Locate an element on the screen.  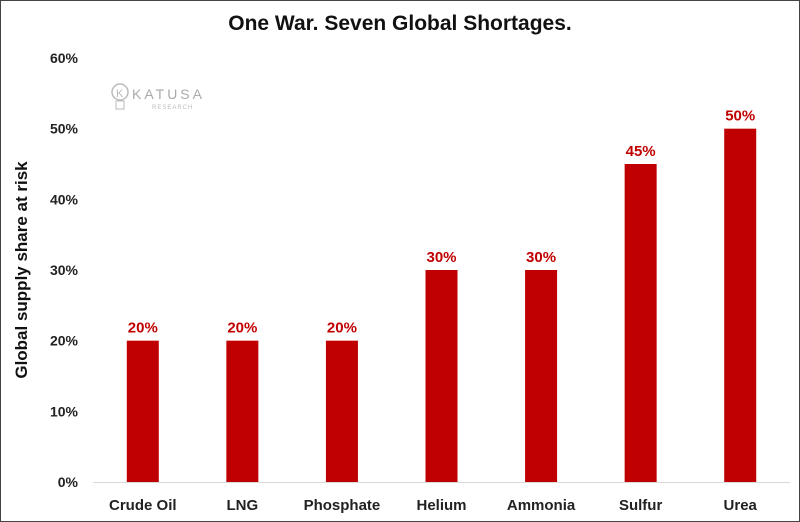
y-tick-label: 10% is located at coordinates (64, 411).